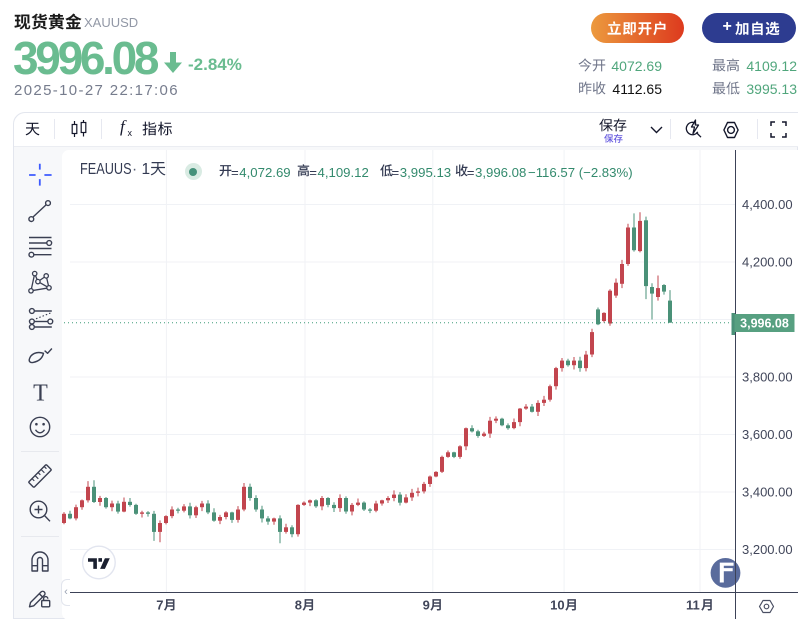  What do you see at coordinates (123, 126) in the screenshot?
I see `svg-text: f` at bounding box center [123, 126].